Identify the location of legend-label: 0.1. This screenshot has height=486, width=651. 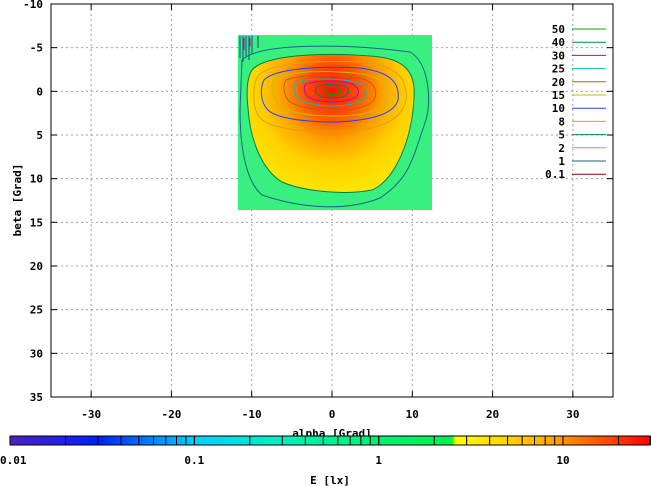
(555, 174).